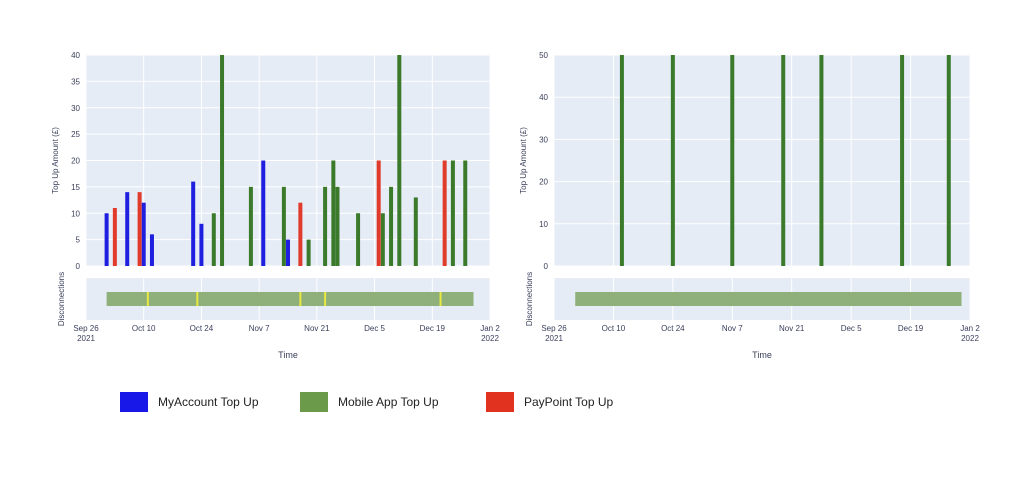 This screenshot has height=485, width=1024. I want to click on legend-item-mobile: Mobile App Top Up, so click(369, 402).